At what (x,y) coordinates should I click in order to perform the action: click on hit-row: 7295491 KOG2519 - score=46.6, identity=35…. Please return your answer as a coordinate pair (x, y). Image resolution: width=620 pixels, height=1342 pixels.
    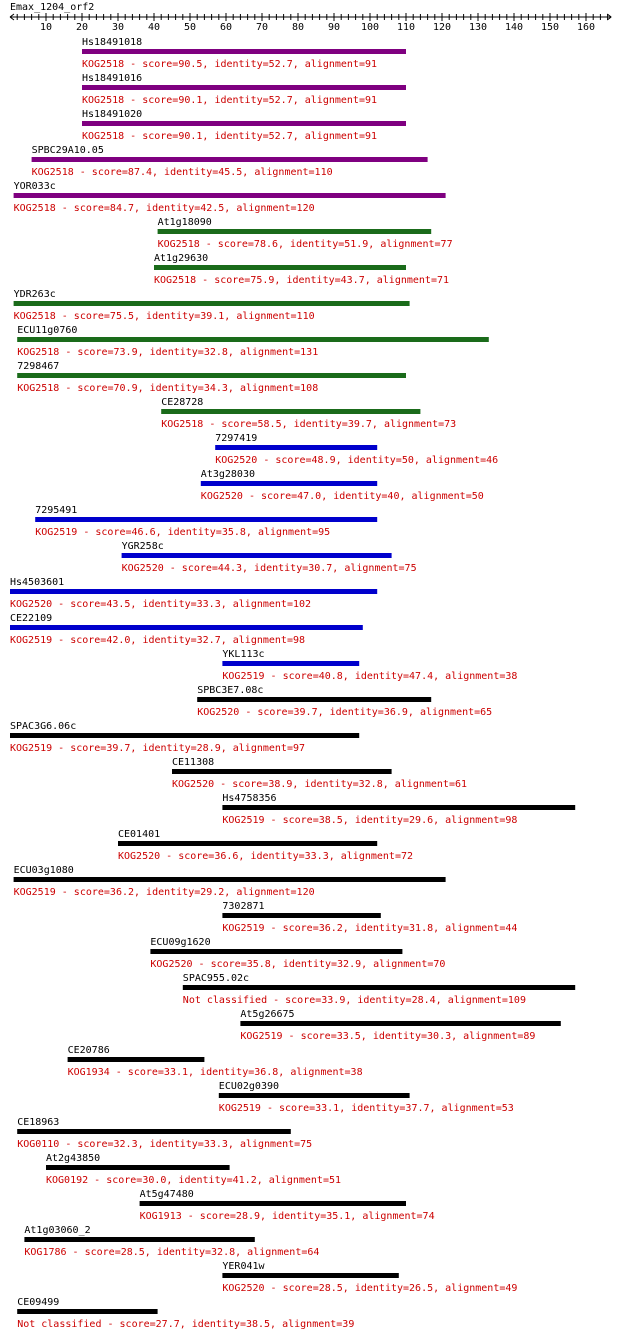
    Looking at the image, I should click on (206, 521).